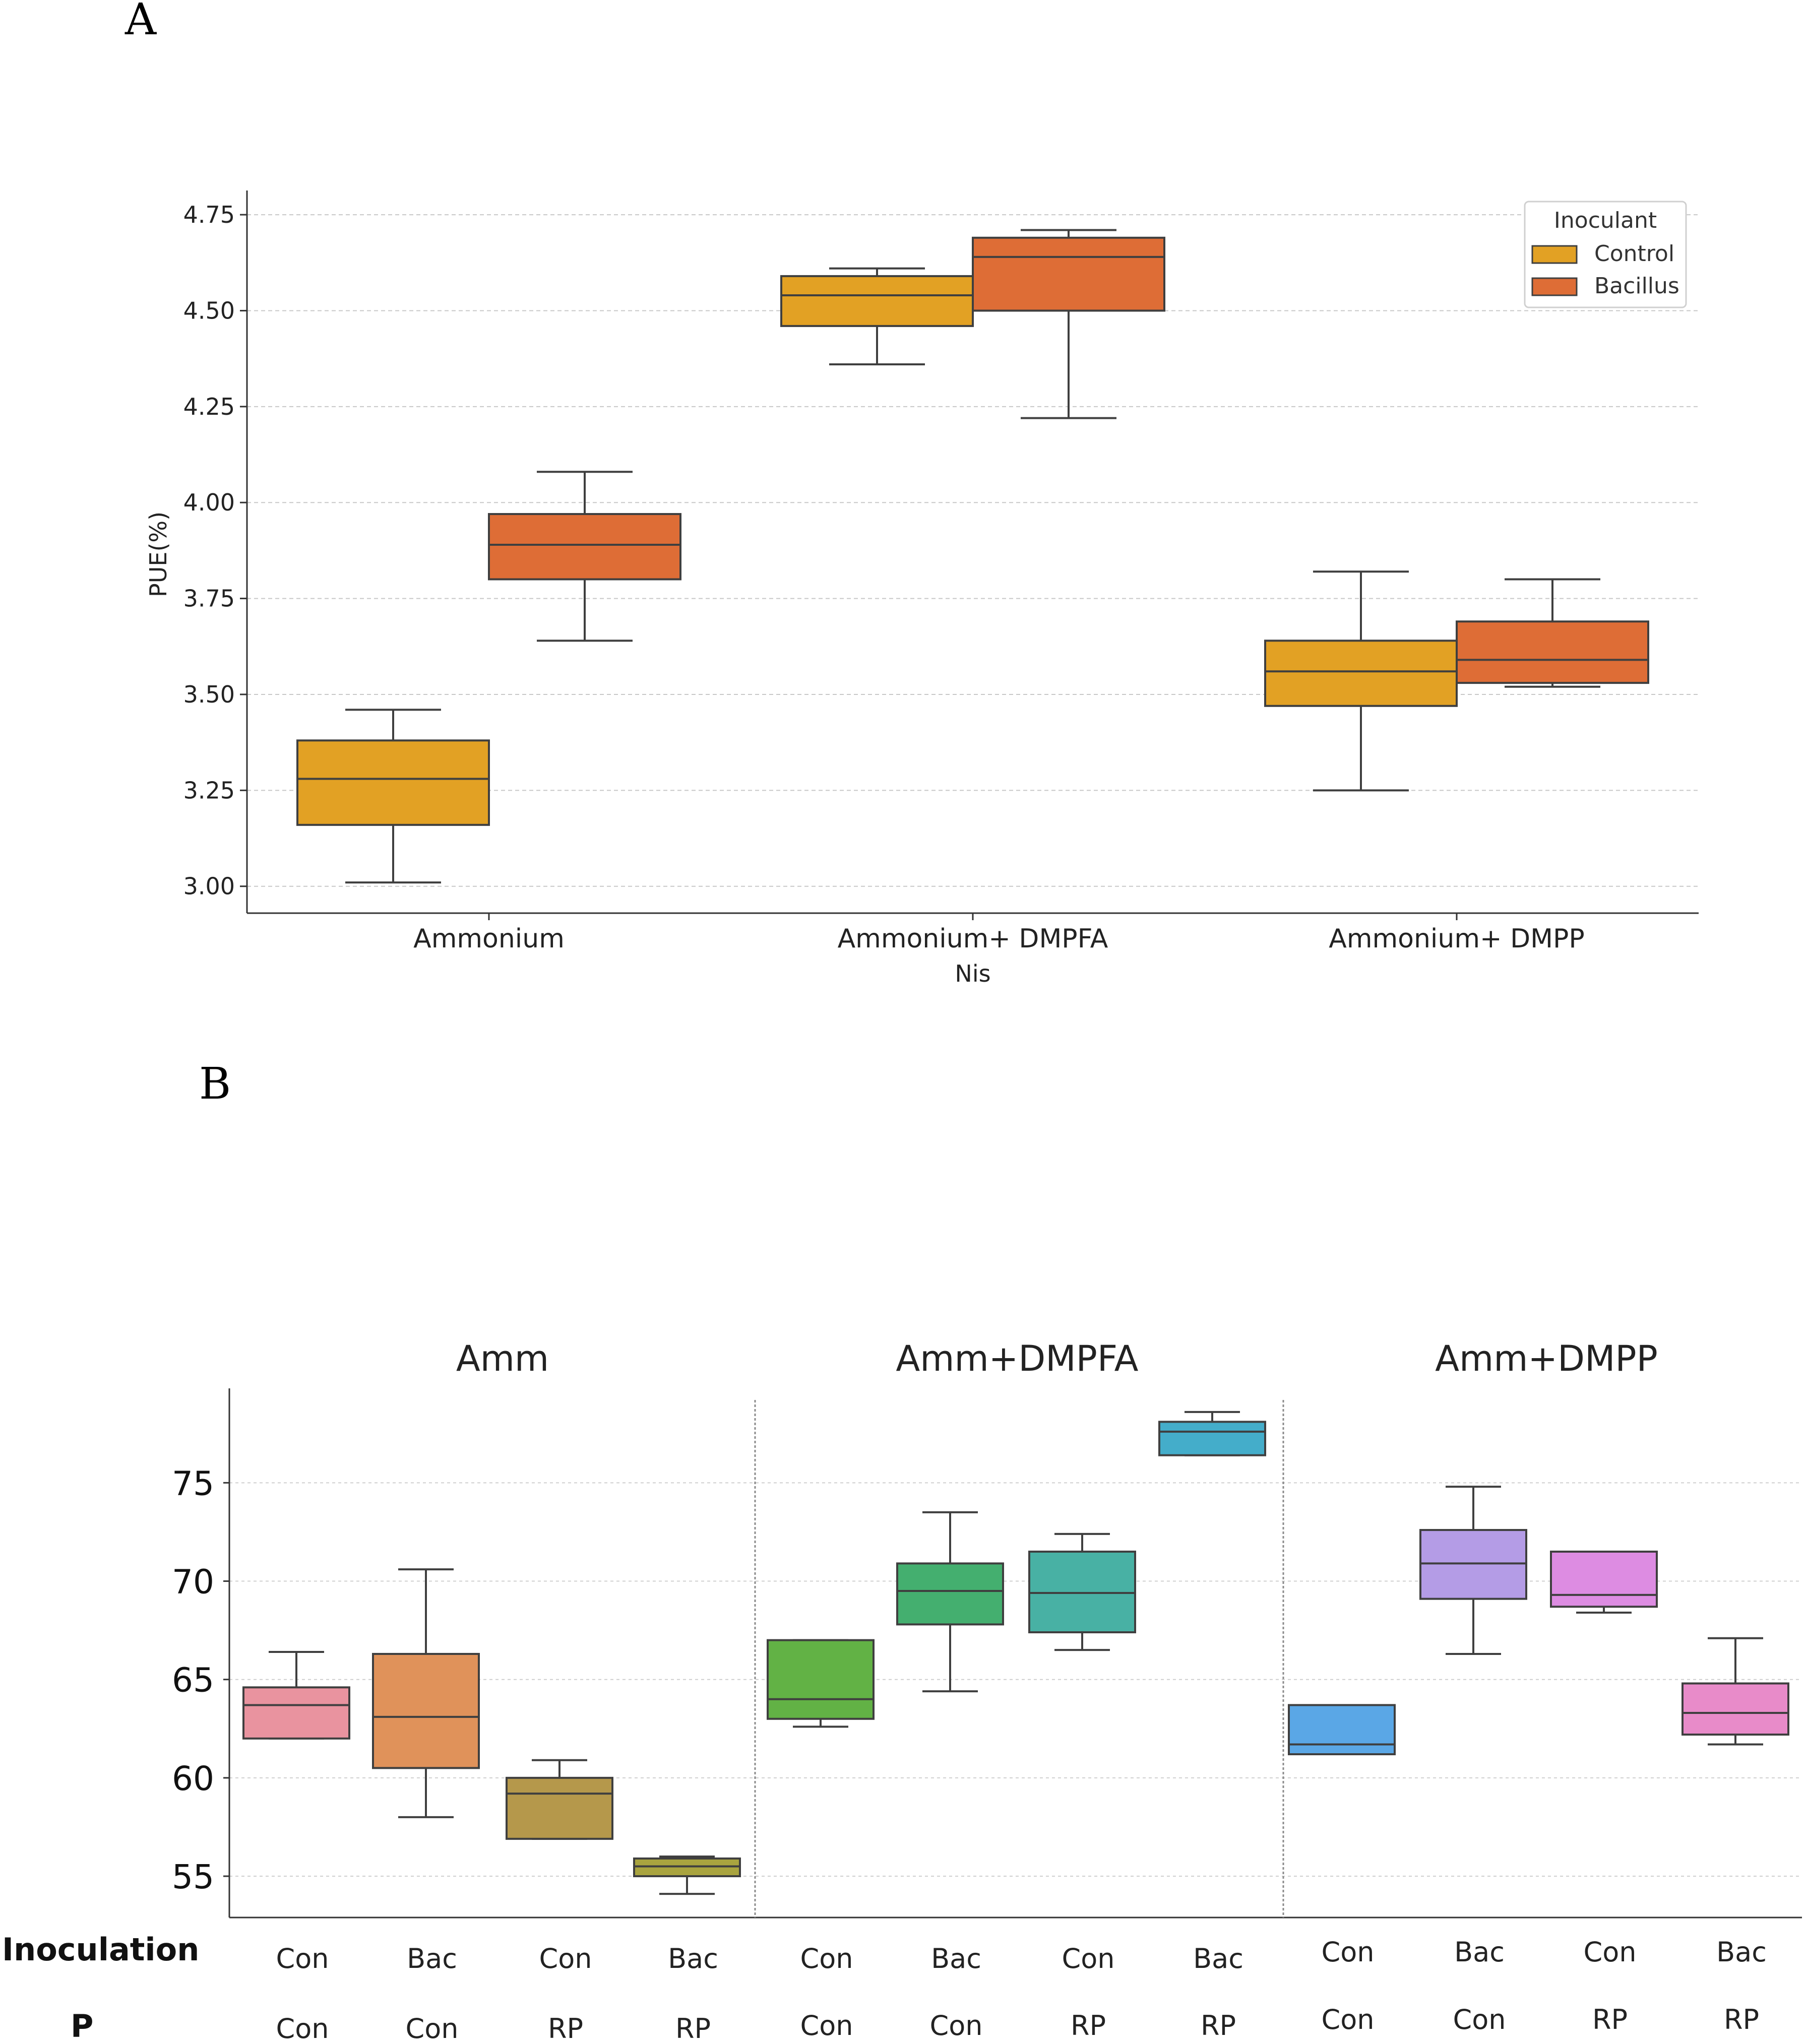 The width and height of the screenshot is (1806, 2044). What do you see at coordinates (503, 1358) in the screenshot?
I see `chart-b-group-title: Amm` at bounding box center [503, 1358].